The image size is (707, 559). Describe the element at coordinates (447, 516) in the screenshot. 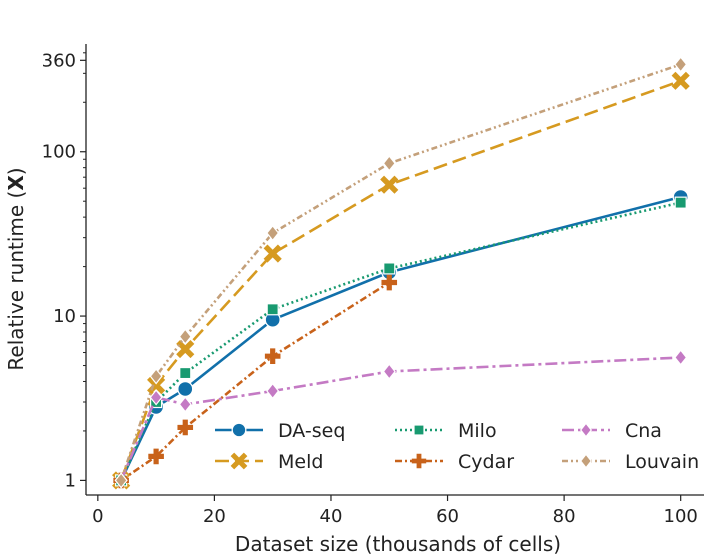

I see `x-tick-label: 60` at that location.